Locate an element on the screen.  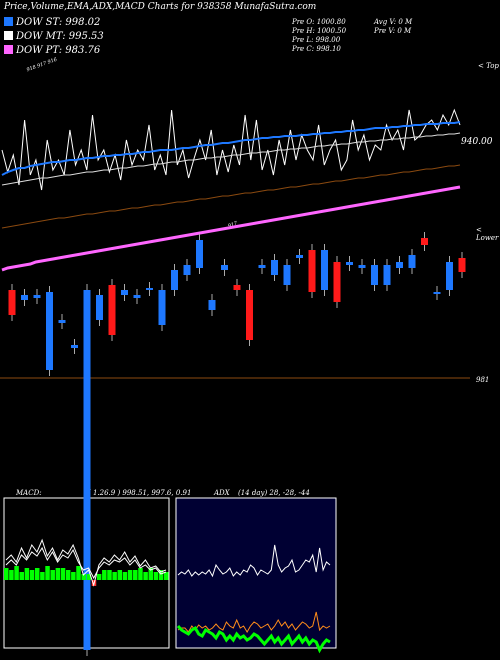
info-pre-low: Pre L: 998.00 is located at coordinates (316, 40).